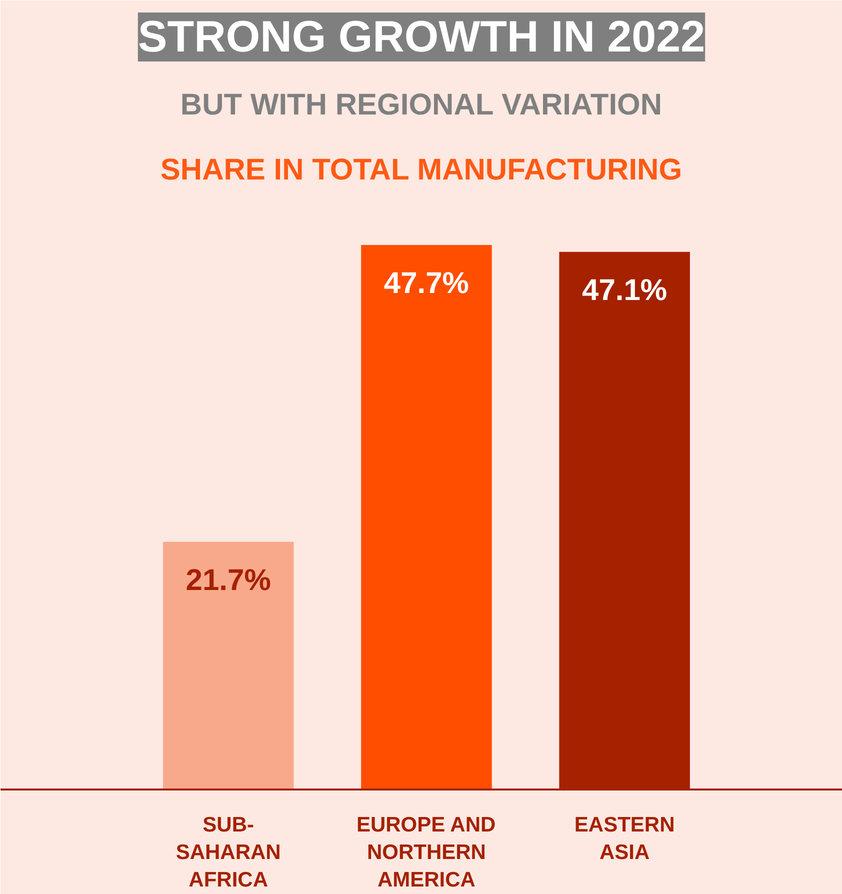 This screenshot has width=842, height=894. I want to click on data-label: 21.7%, so click(228, 580).